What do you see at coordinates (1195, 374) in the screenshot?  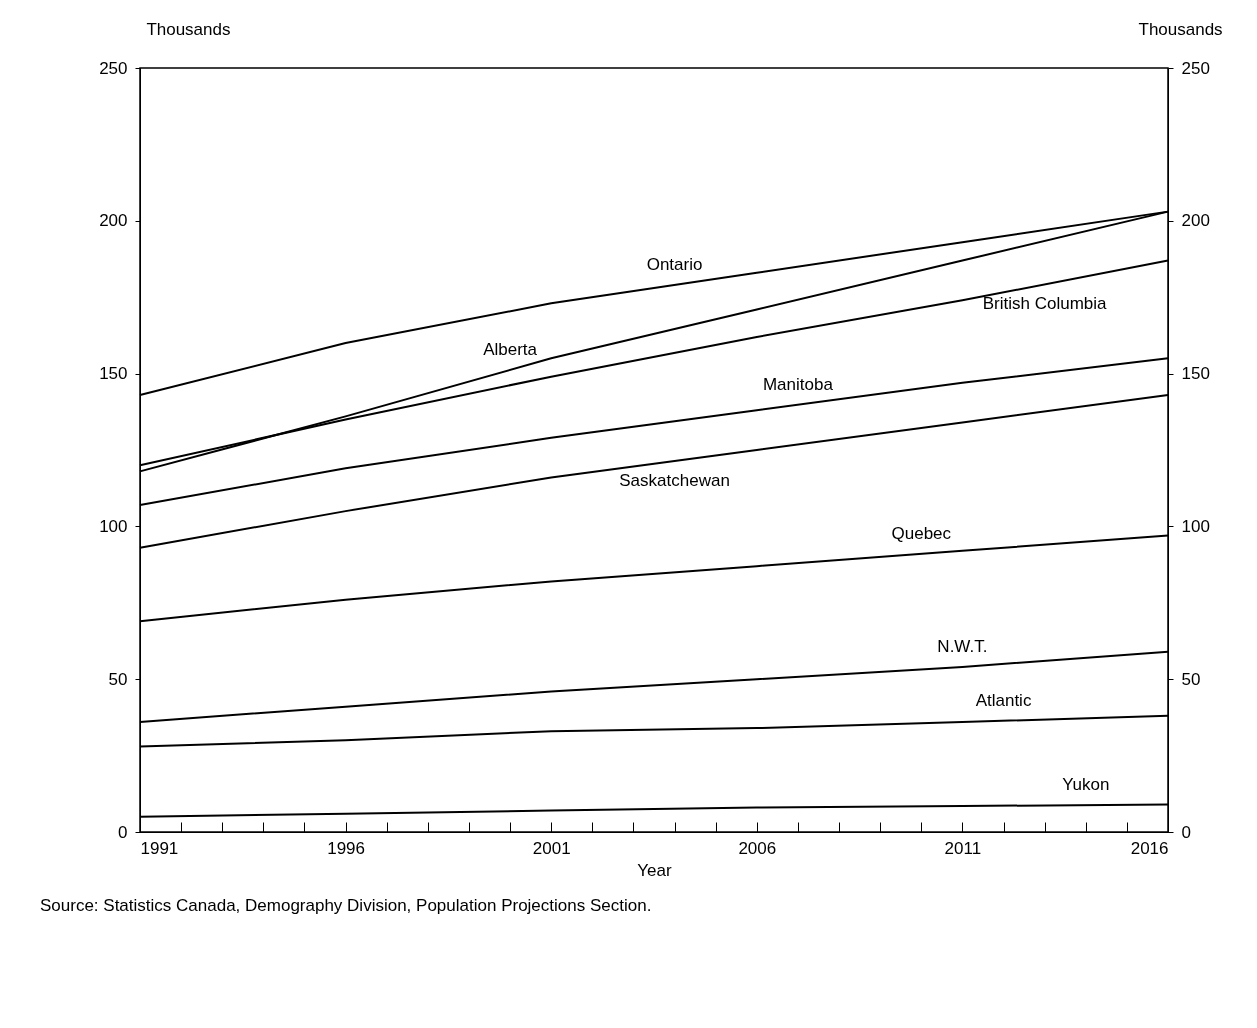 I see `y2-tick-label: 150` at bounding box center [1195, 374].